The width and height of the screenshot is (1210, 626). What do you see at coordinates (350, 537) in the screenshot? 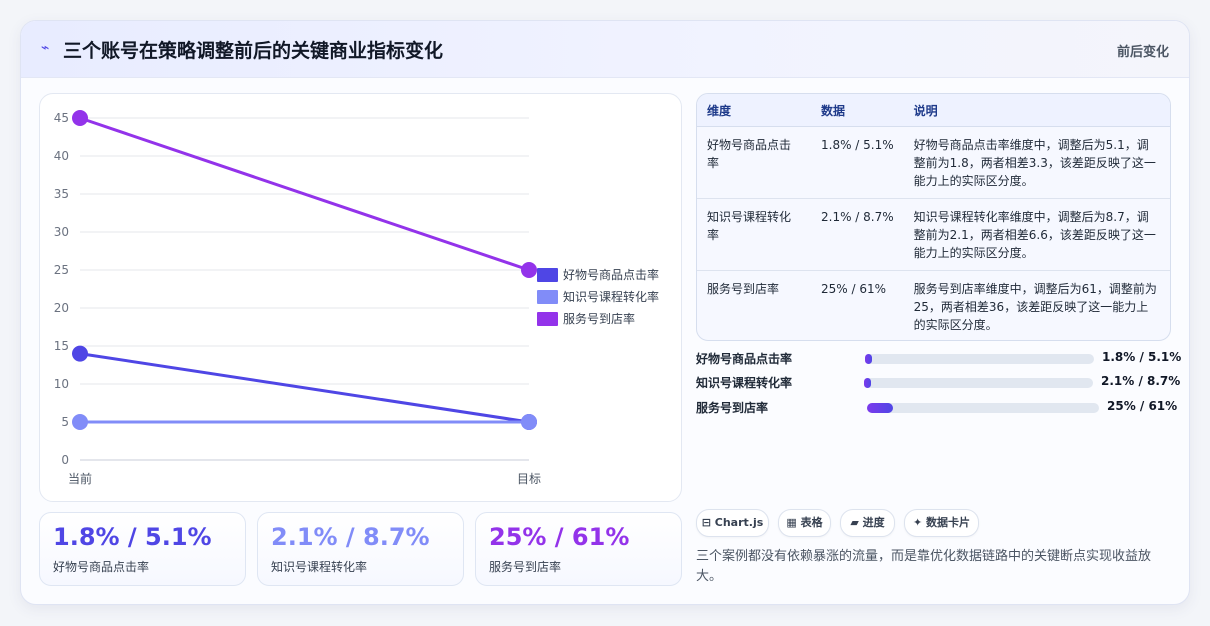
I see `stat-value: 2.1% / 8.7%` at bounding box center [350, 537].